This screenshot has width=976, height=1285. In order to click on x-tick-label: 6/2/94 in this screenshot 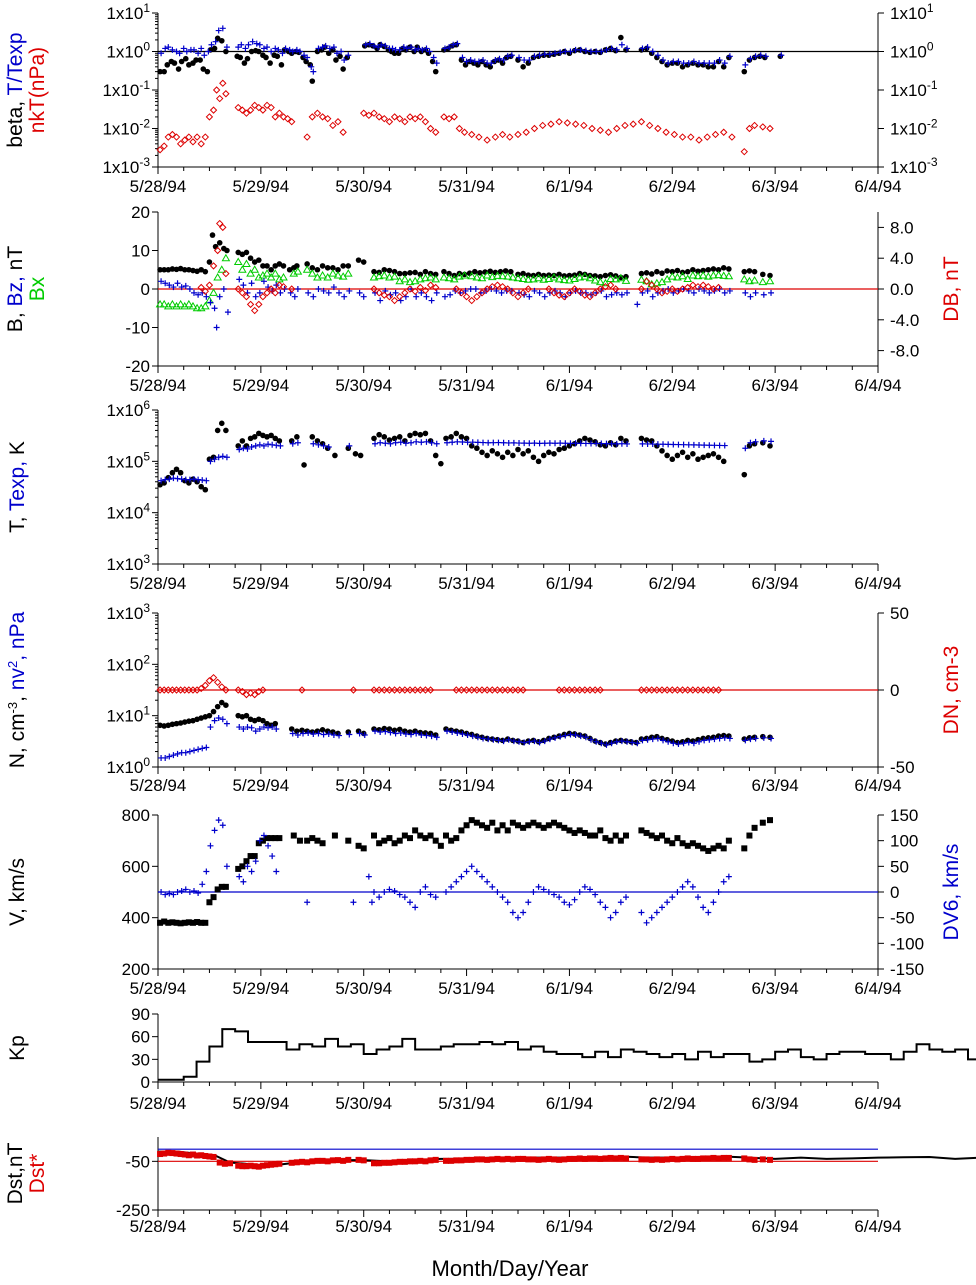, I will do `click(672, 583)`.